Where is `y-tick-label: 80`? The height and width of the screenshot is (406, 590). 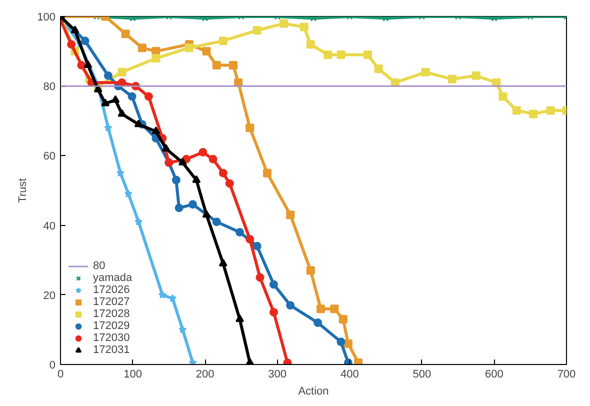
y-tick-label: 80 is located at coordinates (49, 87).